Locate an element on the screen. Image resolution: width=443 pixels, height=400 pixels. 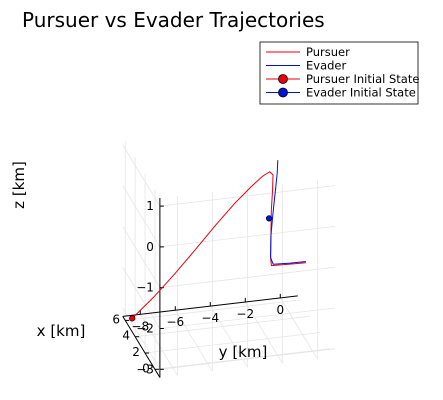
z-tick-label: −3 is located at coordinates (145, 369).